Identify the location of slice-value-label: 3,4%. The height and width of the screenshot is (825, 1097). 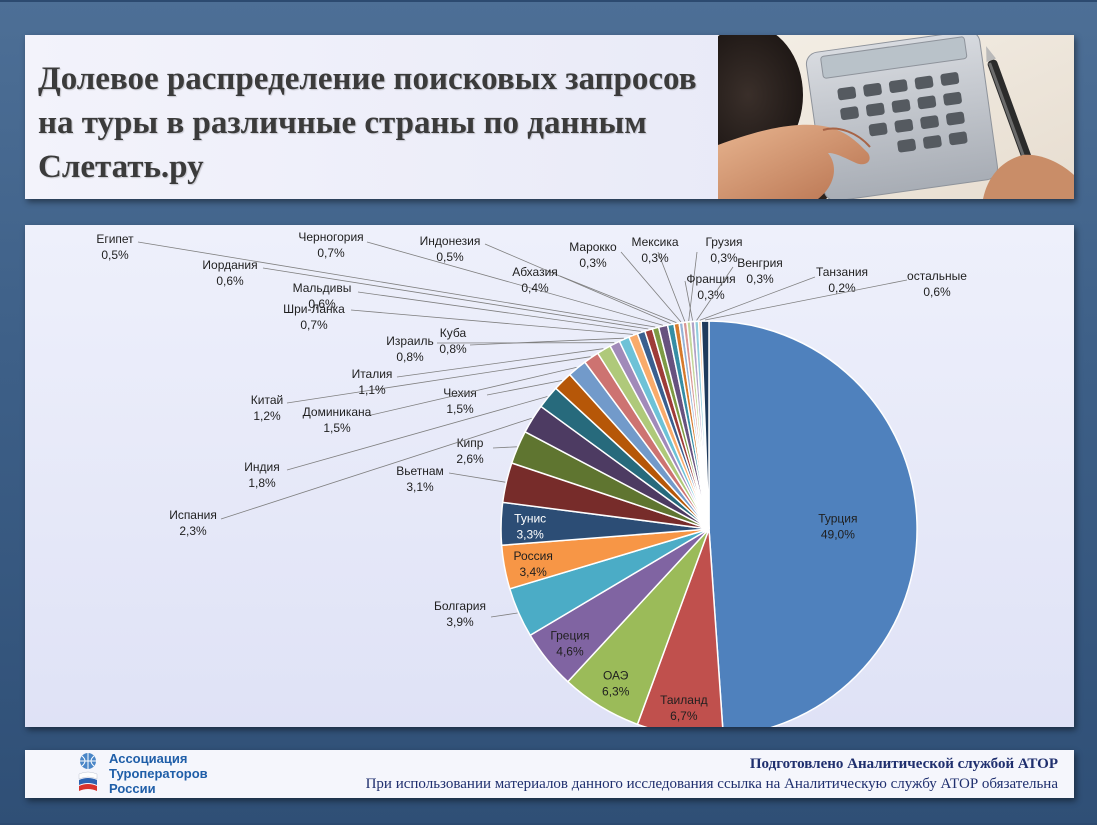
(533, 572).